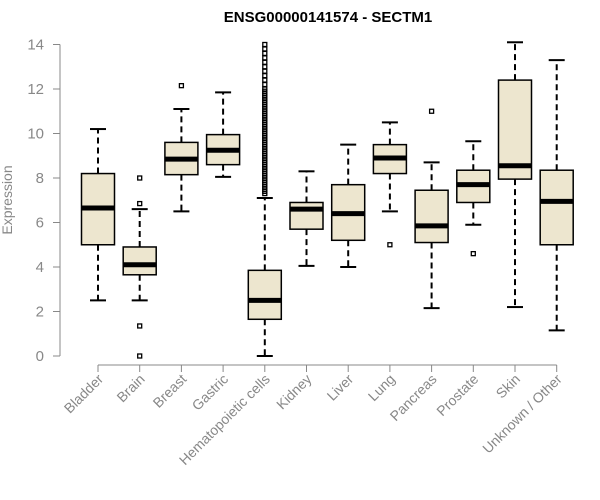 The height and width of the screenshot is (500, 600). Describe the element at coordinates (84, 394) in the screenshot. I see `x-category-label: Bladder` at that location.